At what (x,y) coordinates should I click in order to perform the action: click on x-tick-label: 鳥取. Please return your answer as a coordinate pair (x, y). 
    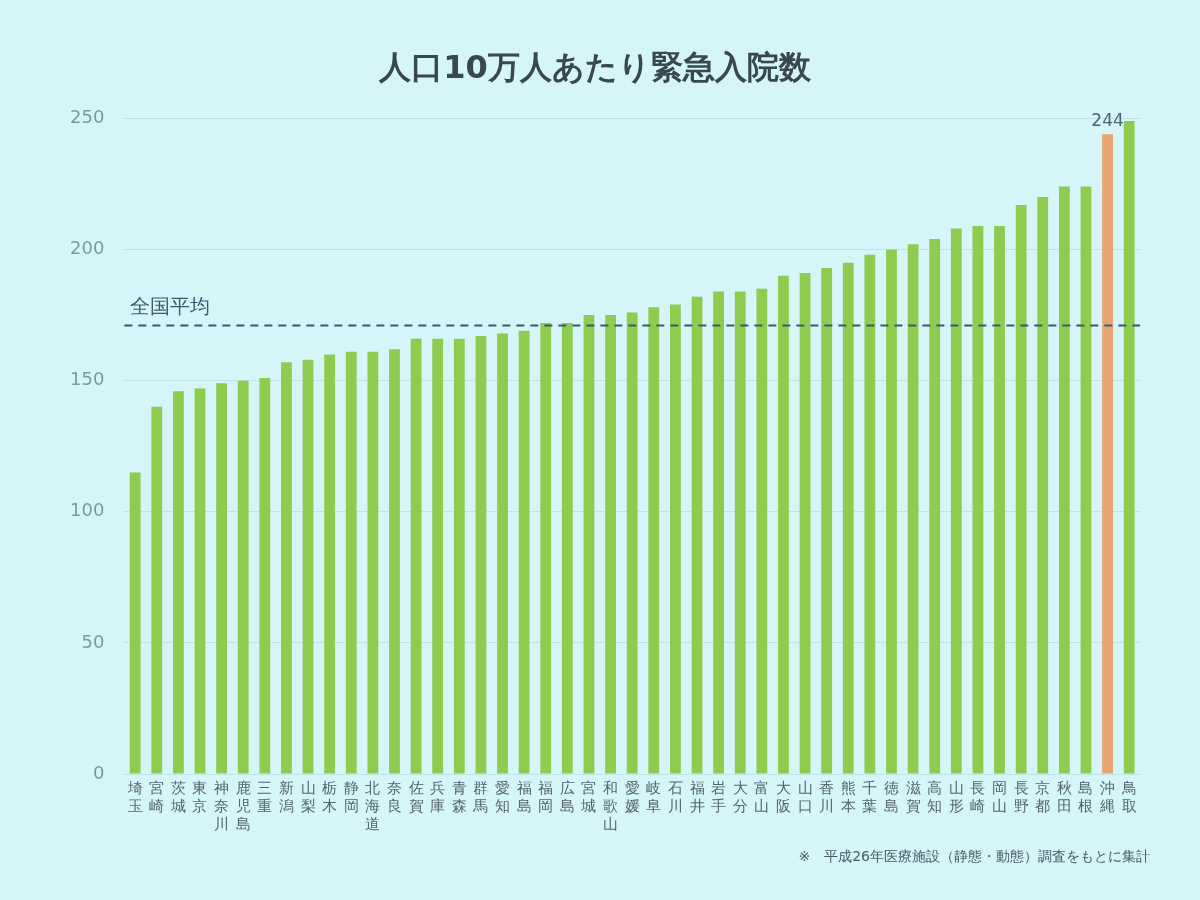
    Looking at the image, I should click on (1128, 796).